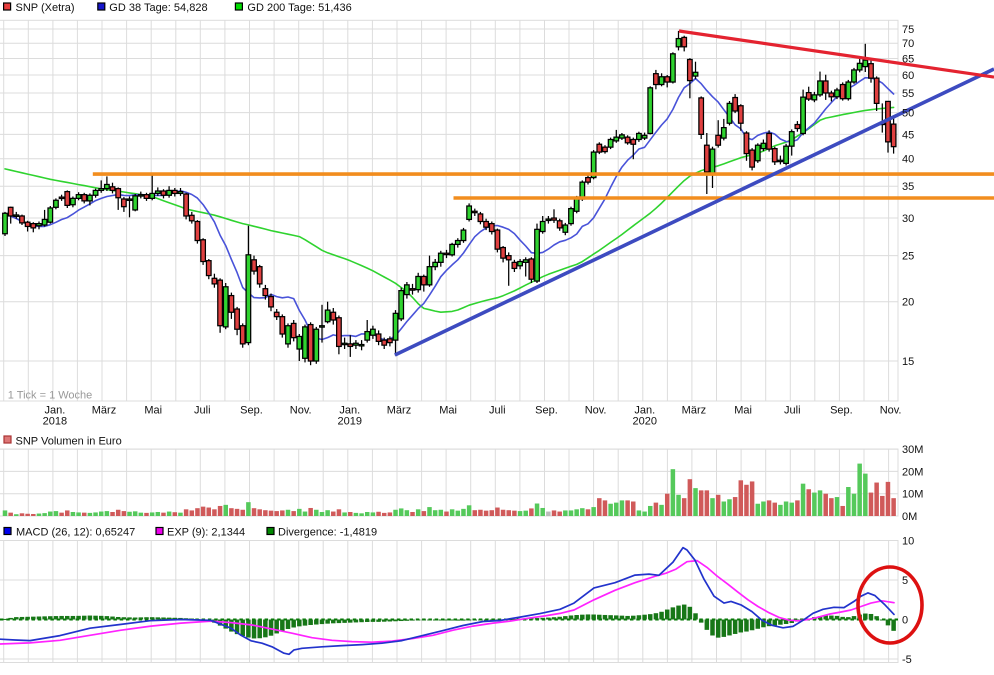 This screenshot has width=994, height=675. What do you see at coordinates (158, 8) in the screenshot?
I see `svg-text: GD 38 Tage: 54,828` at bounding box center [158, 8].